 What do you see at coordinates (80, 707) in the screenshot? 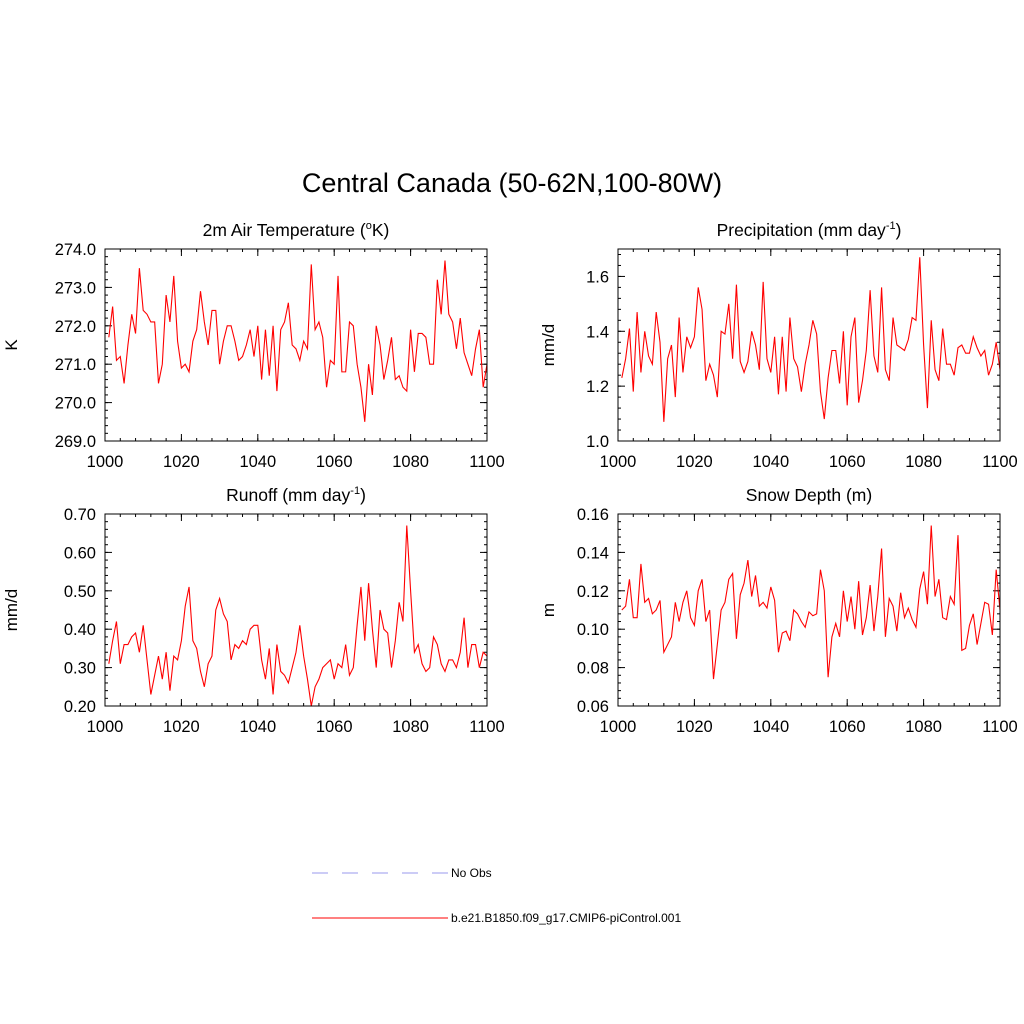
I see `y-tick-label: 0.20` at bounding box center [80, 707].